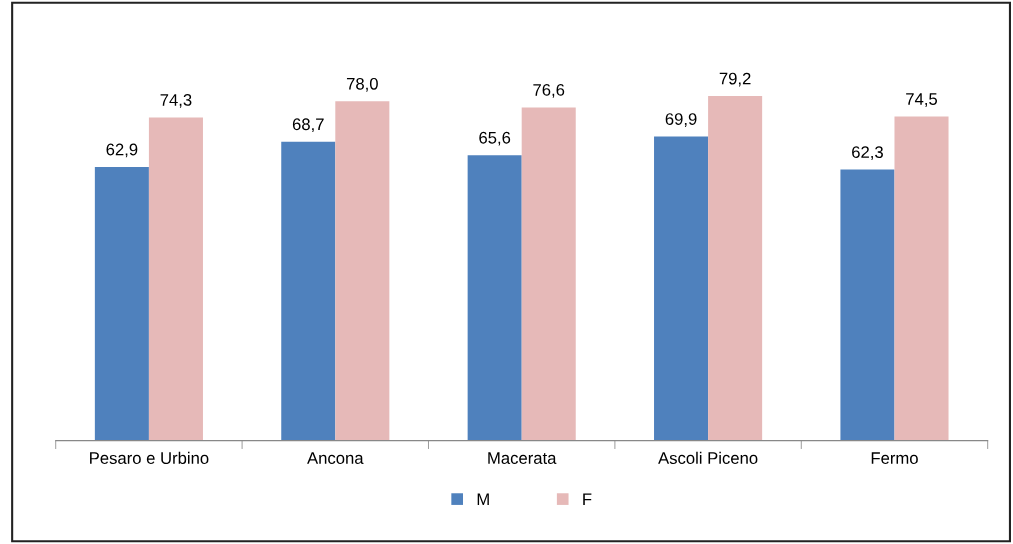 The image size is (1013, 544). Describe the element at coordinates (122, 150) in the screenshot. I see `data-label: 62,9` at that location.